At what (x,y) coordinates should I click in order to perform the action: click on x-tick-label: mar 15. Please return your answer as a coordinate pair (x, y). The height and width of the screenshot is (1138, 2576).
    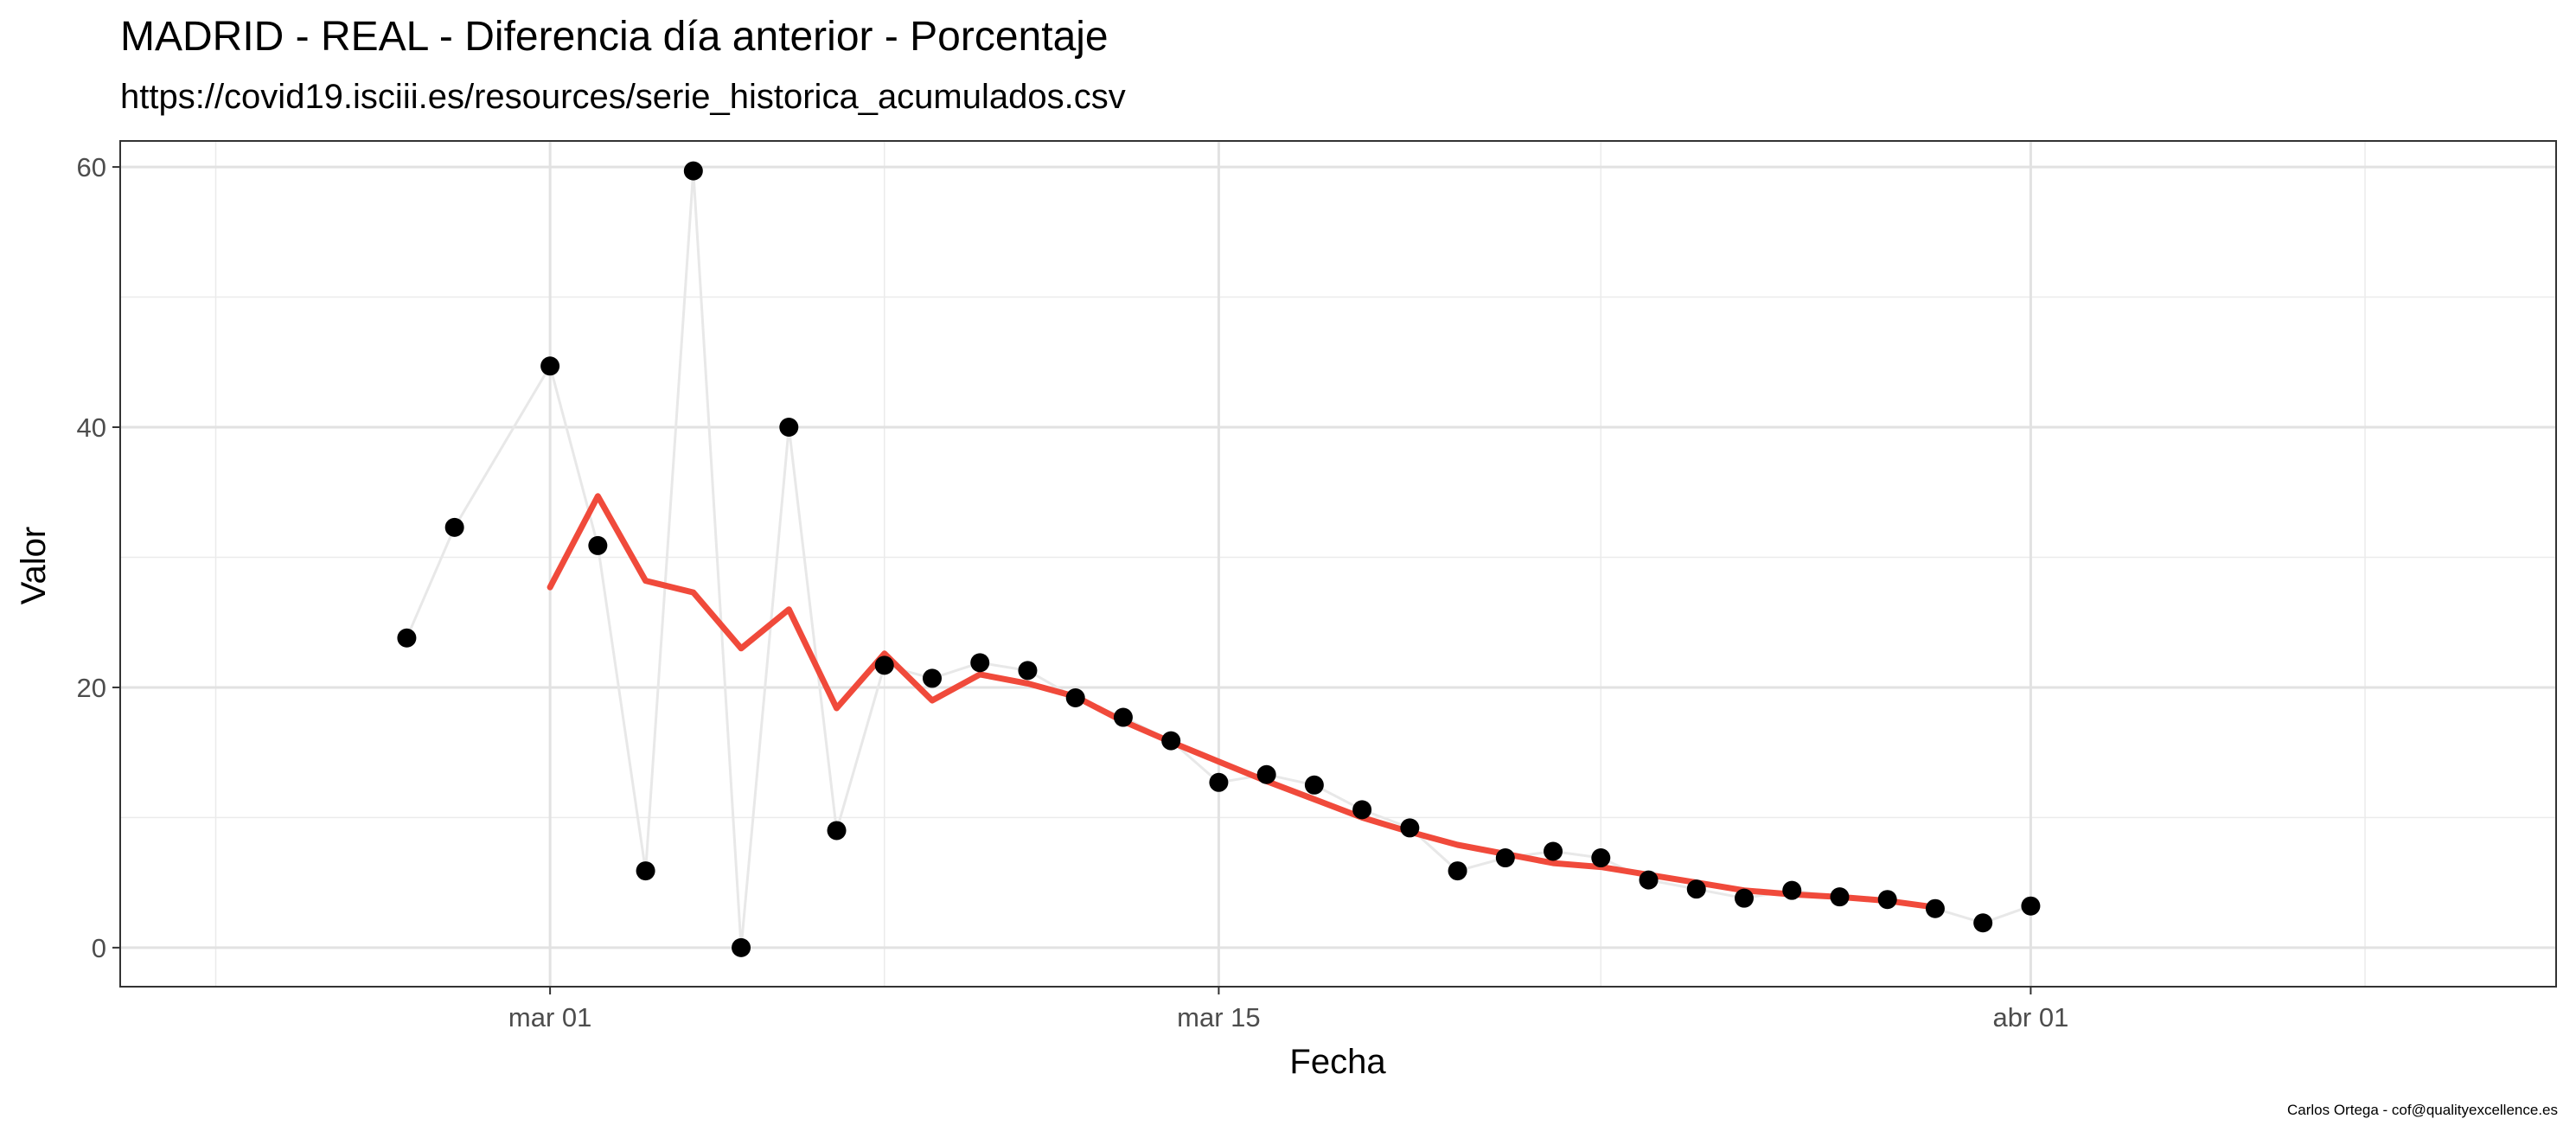
    Looking at the image, I should click on (1218, 1018).